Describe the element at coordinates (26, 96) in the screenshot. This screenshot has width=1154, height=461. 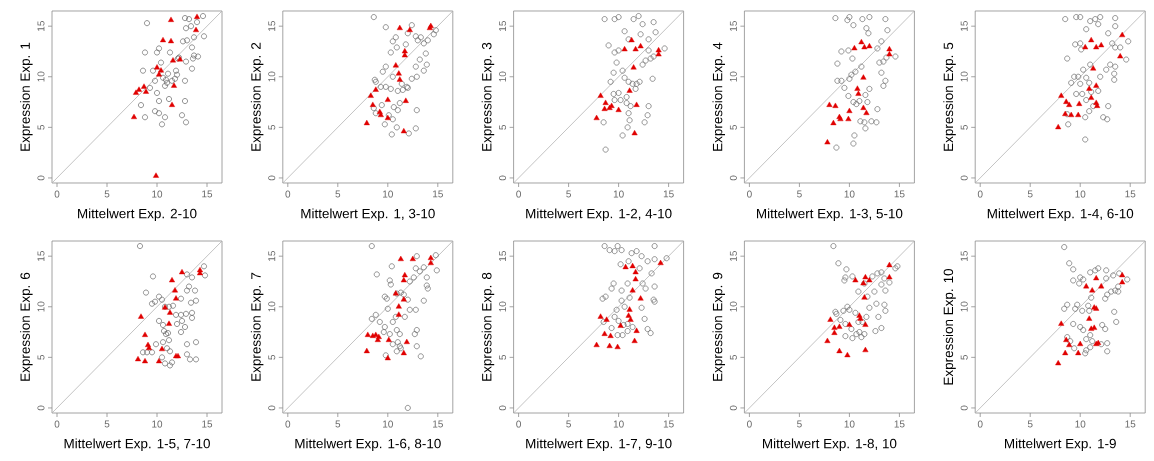
I see `y-axis-title: Expression Exp. 1` at that location.